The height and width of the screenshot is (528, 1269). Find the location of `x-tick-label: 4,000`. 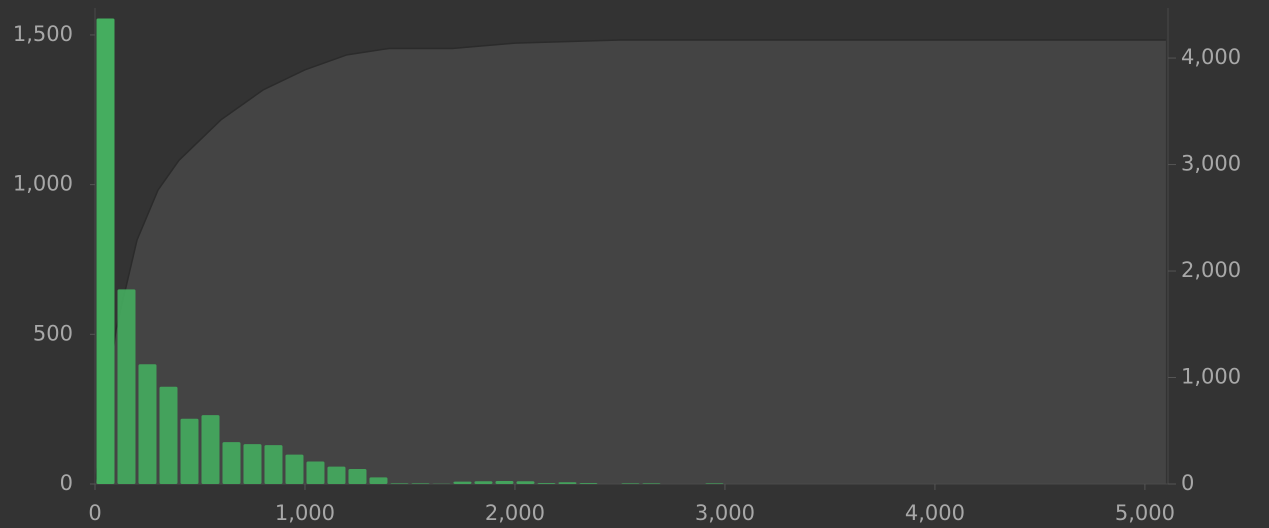

x-tick-label: 4,000 is located at coordinates (935, 513).